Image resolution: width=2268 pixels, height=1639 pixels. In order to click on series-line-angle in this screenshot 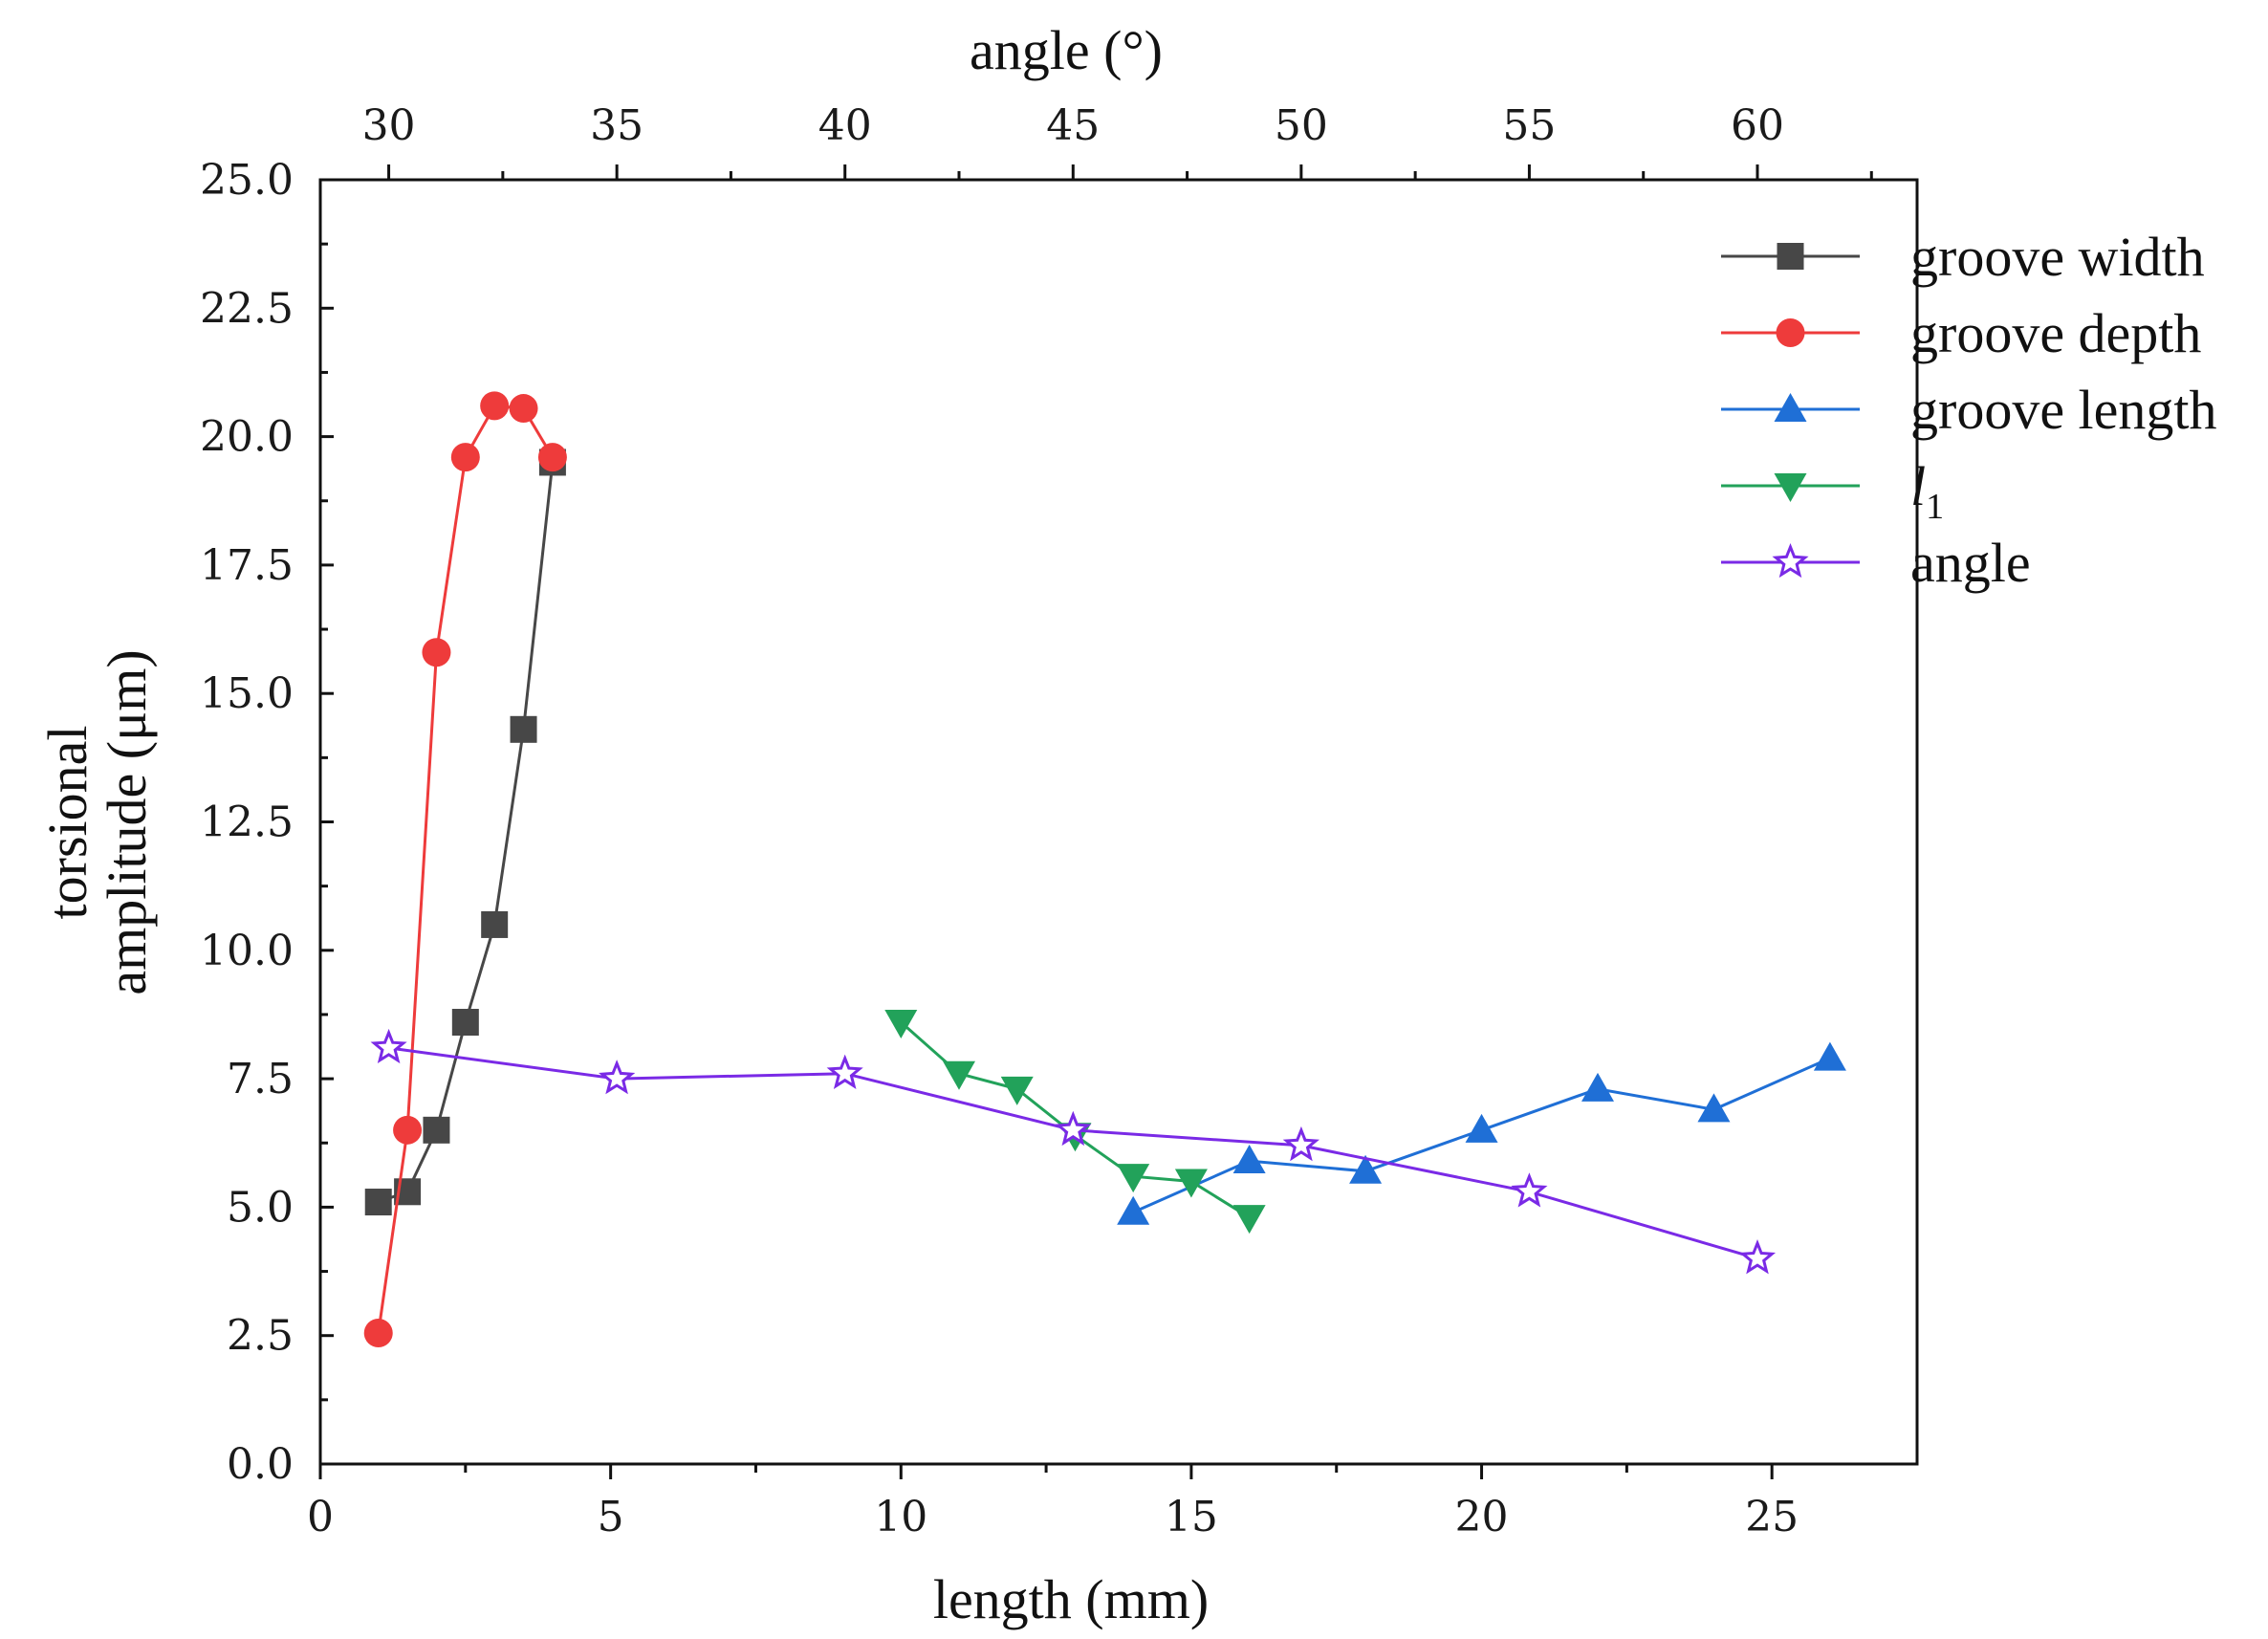, I will do `click(1073, 1153)`.